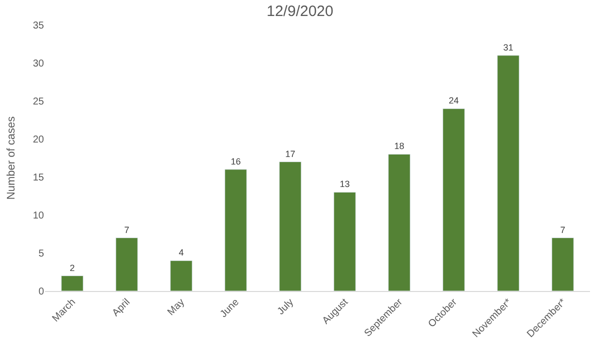  What do you see at coordinates (300, 11) in the screenshot?
I see `chart-title: 12/9/2020` at bounding box center [300, 11].